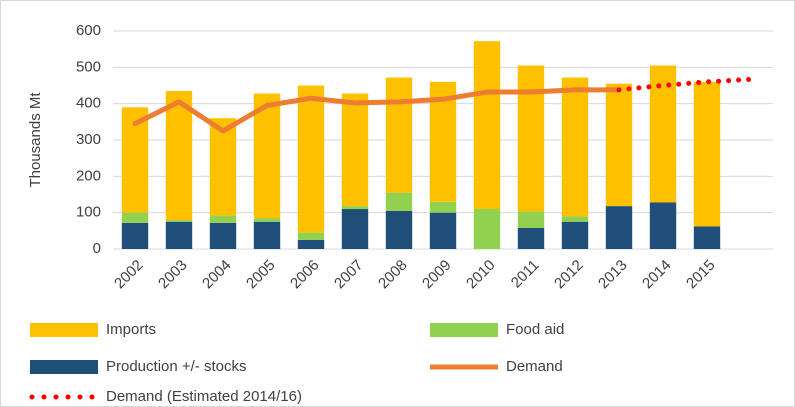  Describe the element at coordinates (535, 329) in the screenshot. I see `legend-label: Food aid` at that location.